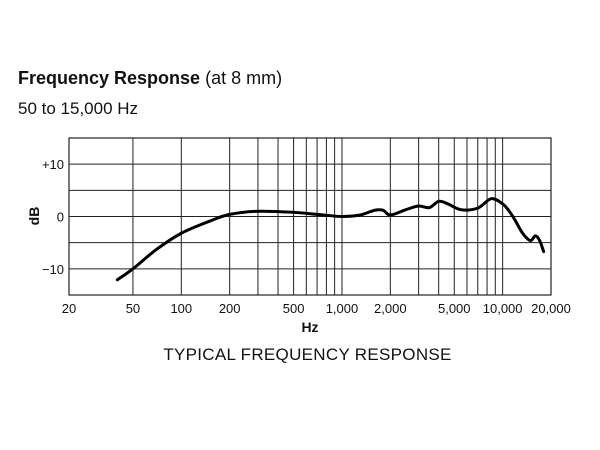  I want to click on x-axis-label: Hz, so click(309, 327).